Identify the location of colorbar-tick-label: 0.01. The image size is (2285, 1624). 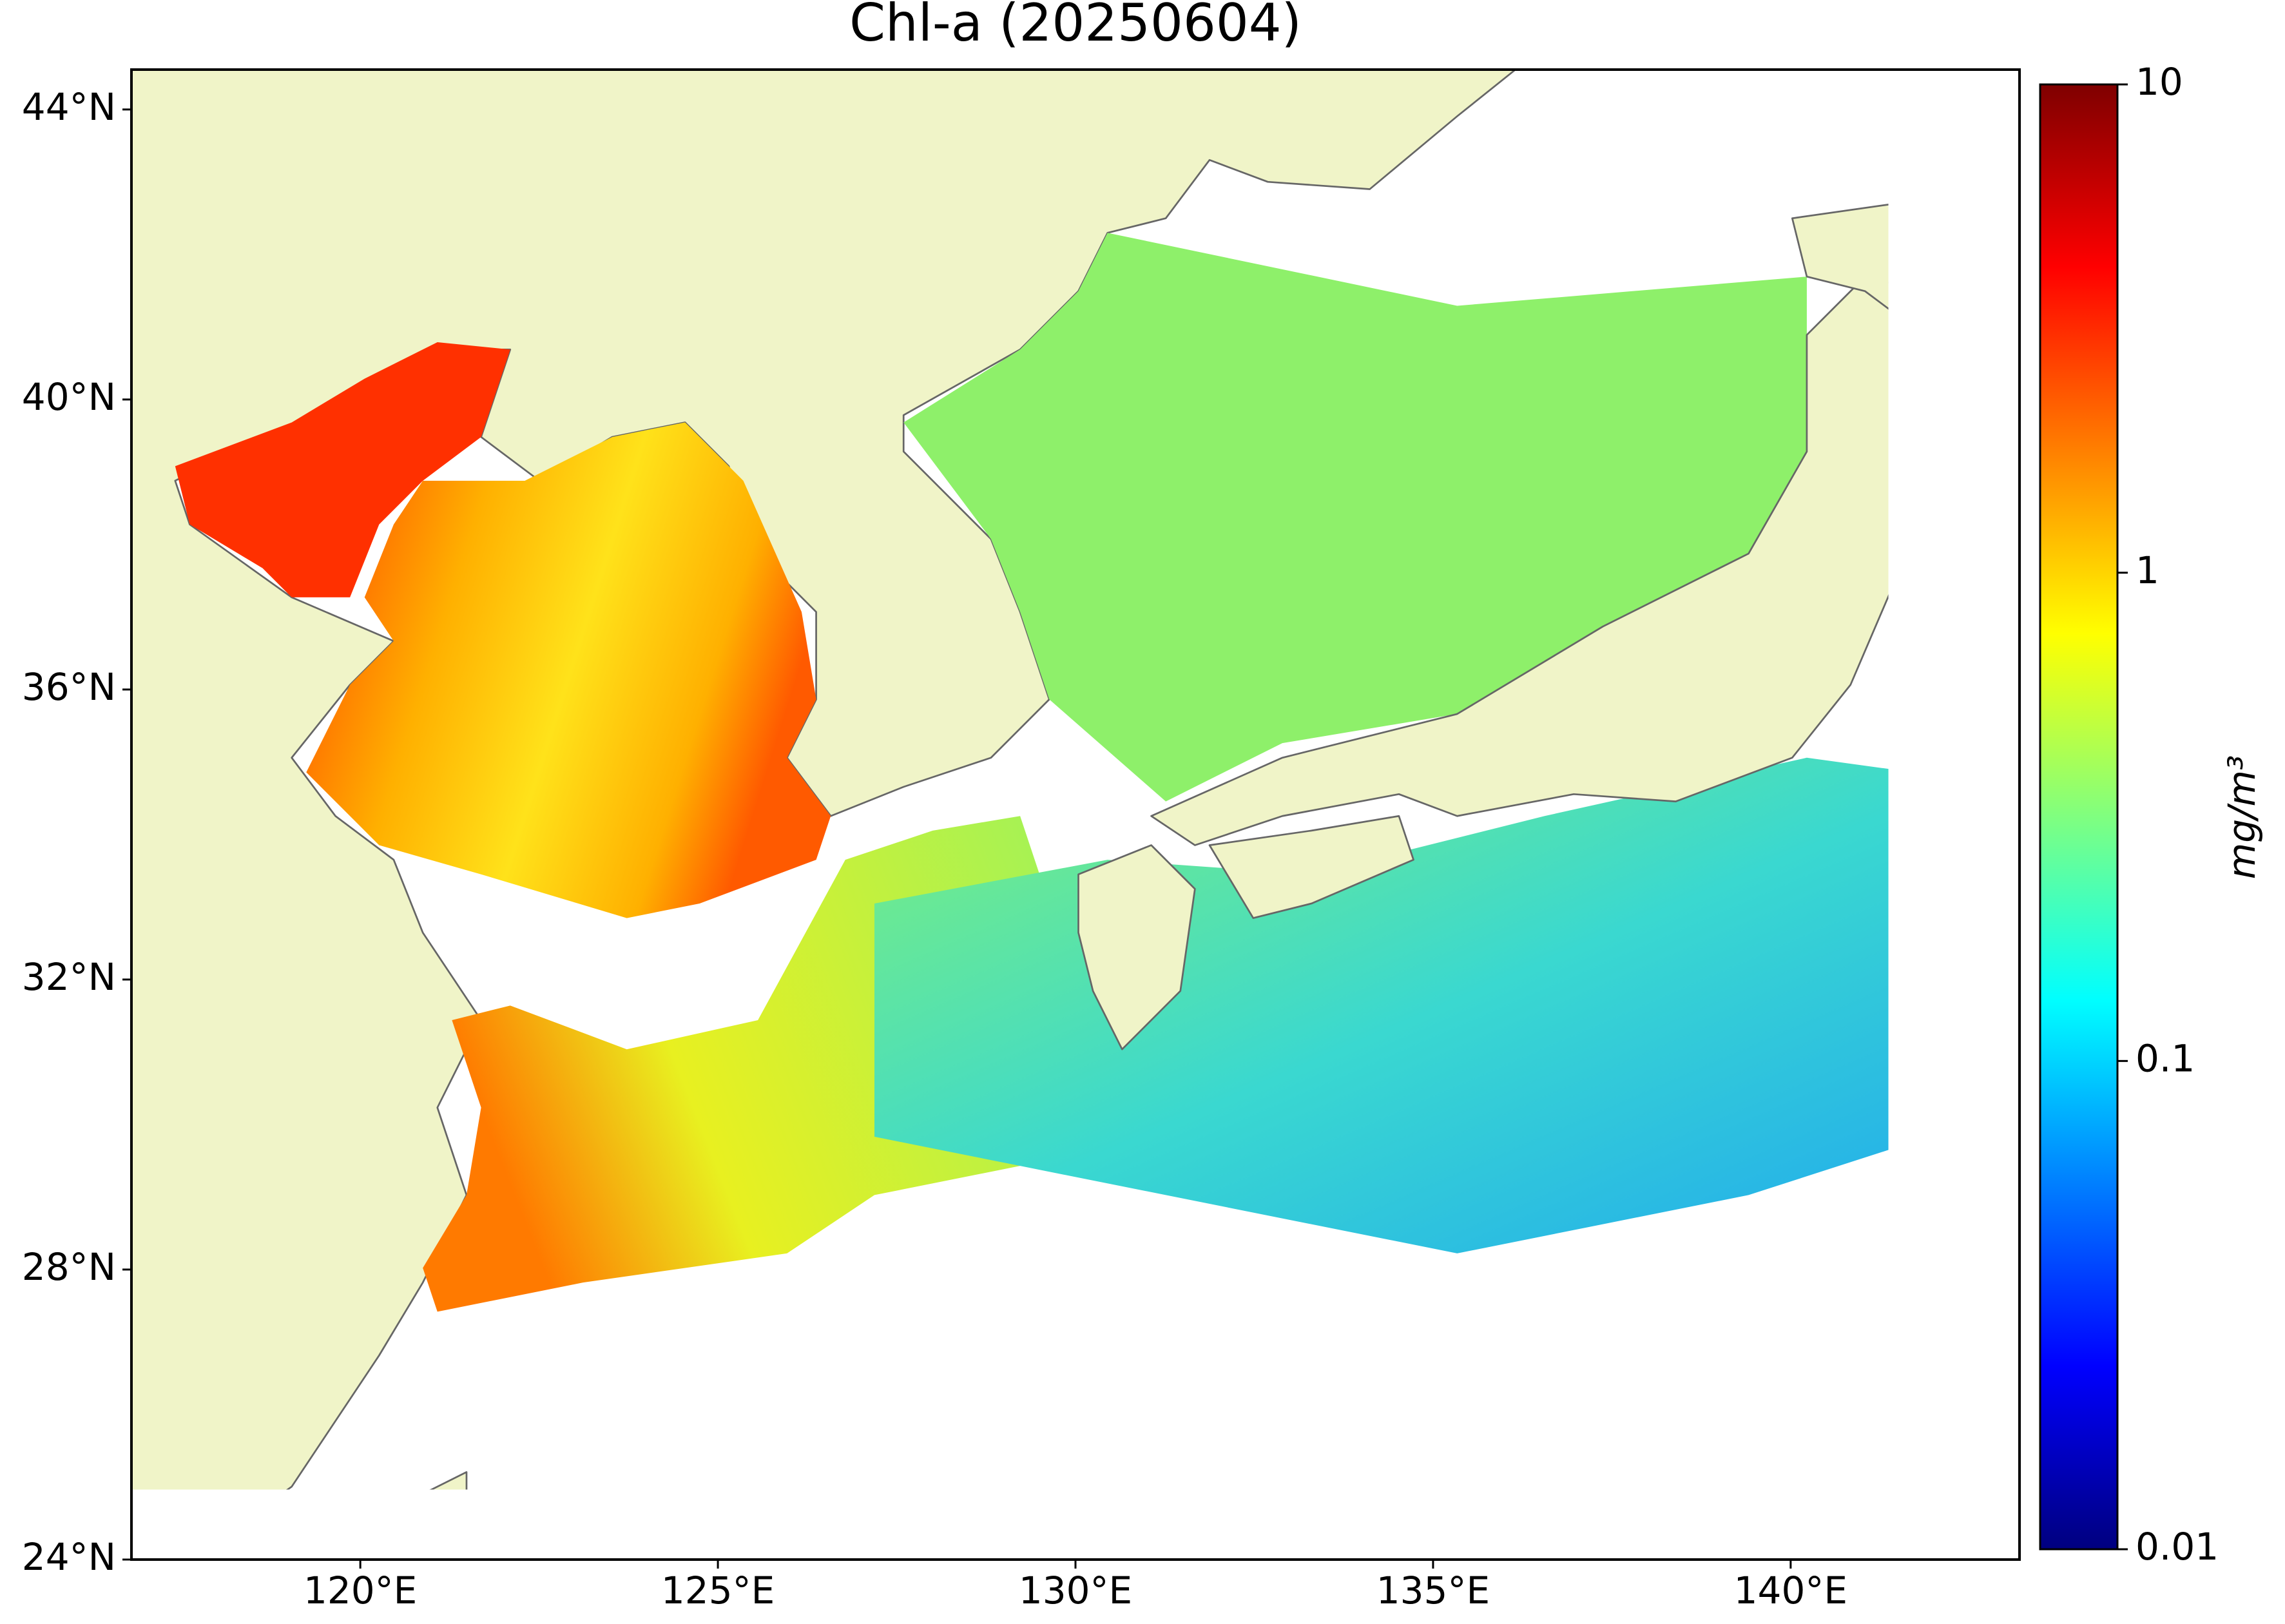
(2177, 1547).